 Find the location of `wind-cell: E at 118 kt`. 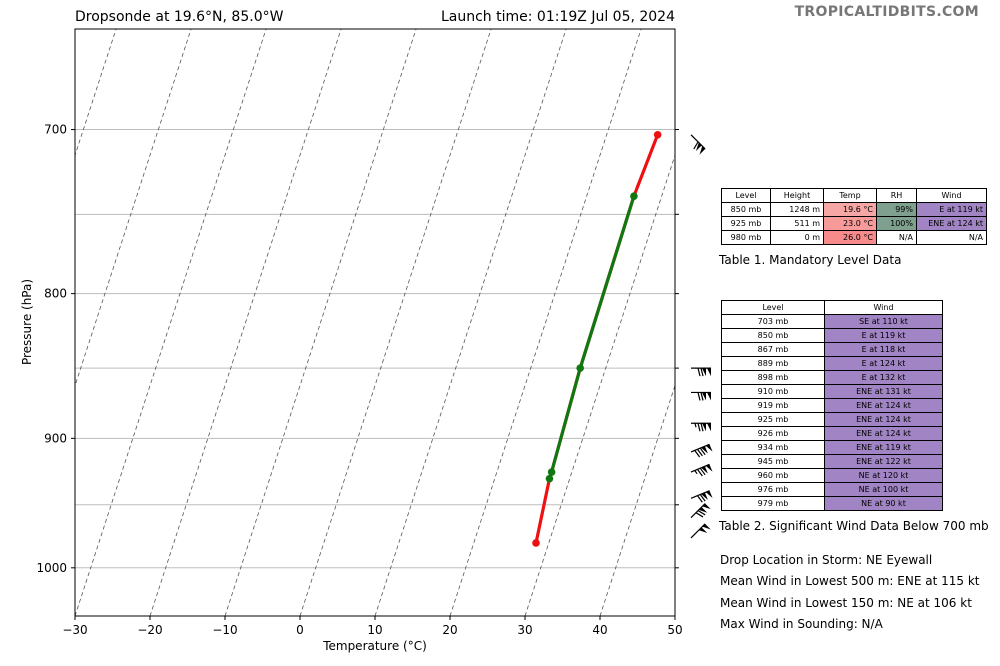

wind-cell: E at 118 kt is located at coordinates (883, 349).